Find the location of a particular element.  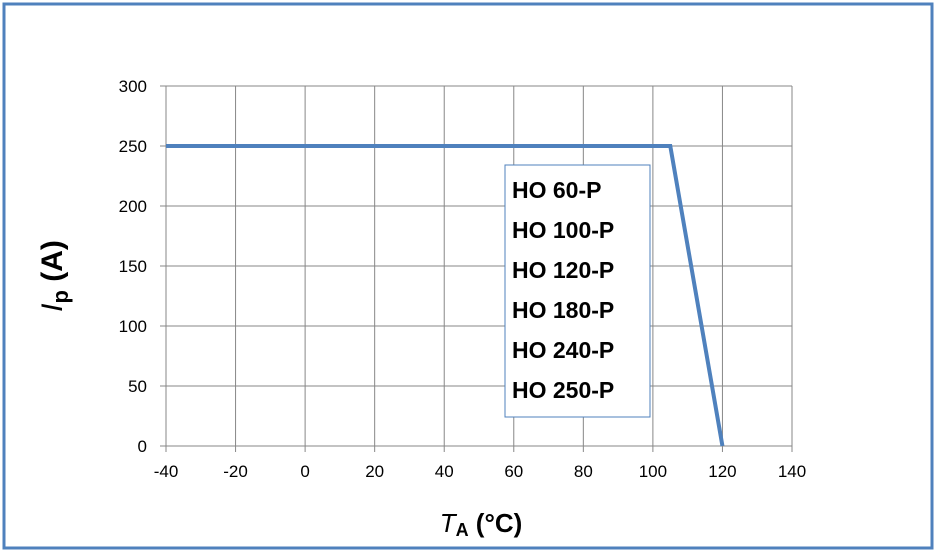

annotation-line: HO 250-P is located at coordinates (563, 390).